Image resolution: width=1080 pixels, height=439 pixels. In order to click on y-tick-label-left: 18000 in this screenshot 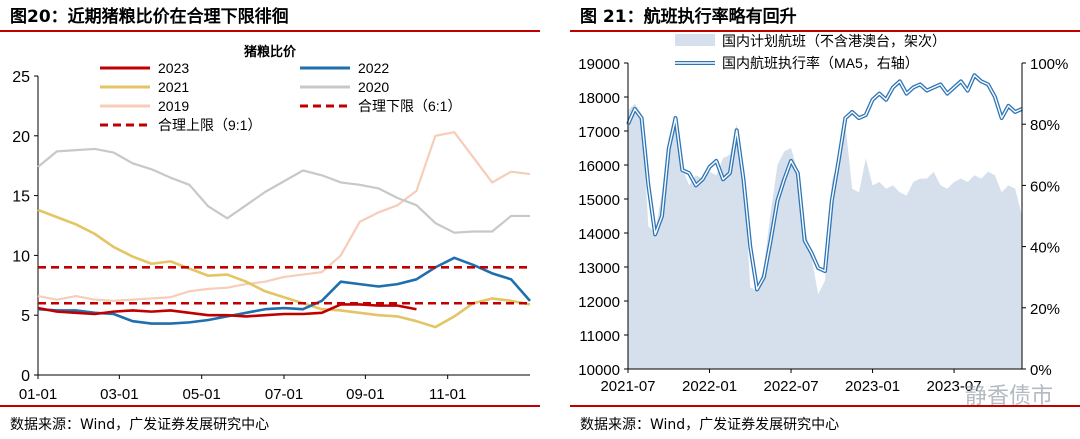, I will do `click(599, 98)`.